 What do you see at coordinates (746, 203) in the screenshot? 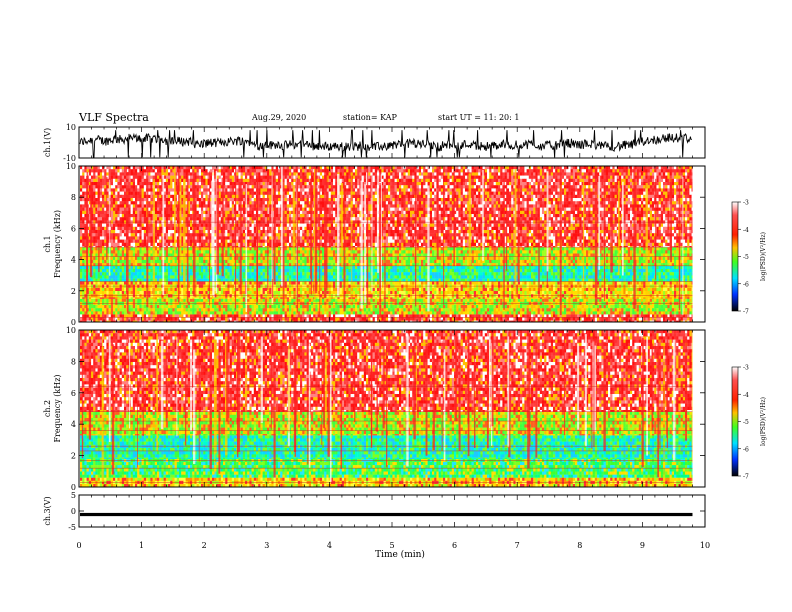
I see `ch1-colorbar-tick-label: -3` at bounding box center [746, 203].